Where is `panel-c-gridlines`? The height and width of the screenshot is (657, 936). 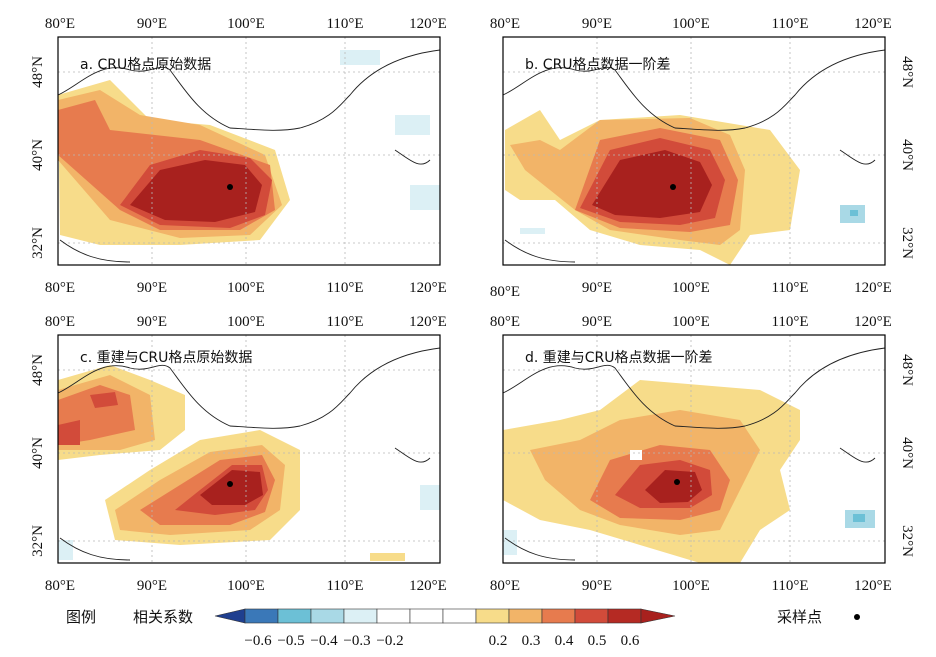
panel-c-gridlines is located at coordinates (249, 449).